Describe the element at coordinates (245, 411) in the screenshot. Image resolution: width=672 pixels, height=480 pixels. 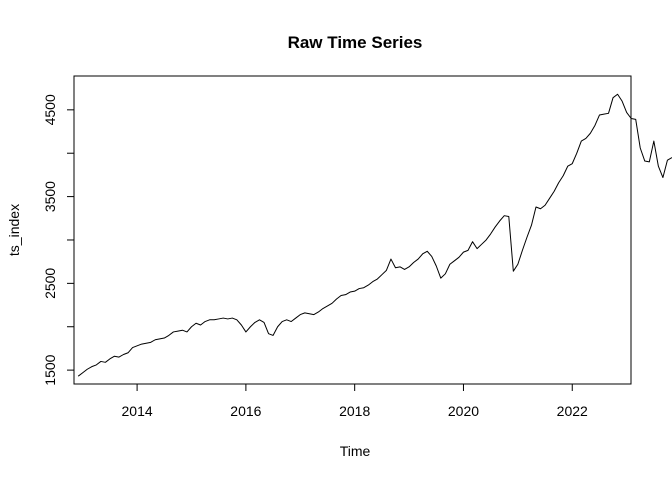
I see `x-tick-label: 2016` at that location.